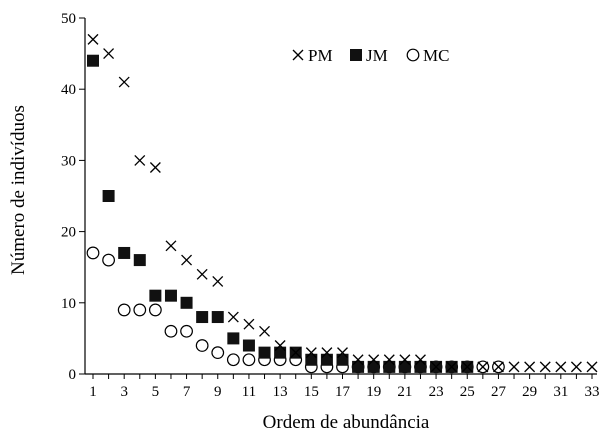 The height and width of the screenshot is (437, 599). I want to click on x-tick-label: 11, so click(249, 392).